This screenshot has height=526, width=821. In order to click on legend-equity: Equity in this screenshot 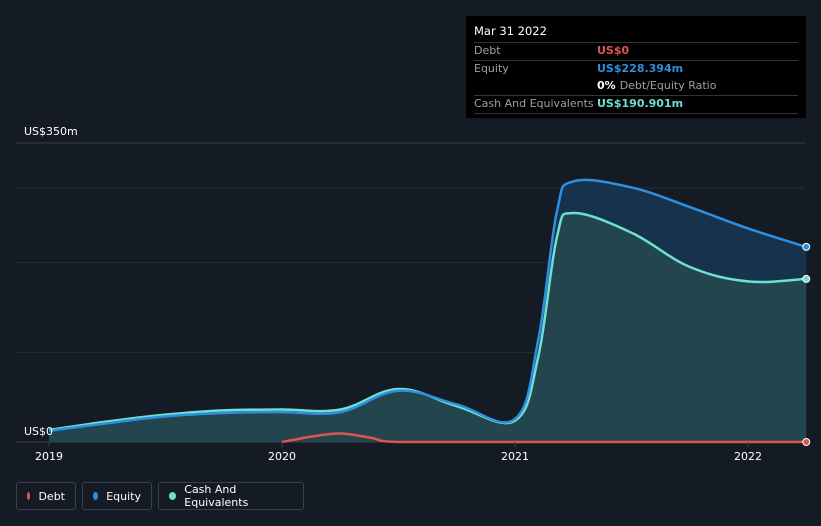, I will do `click(117, 496)`.